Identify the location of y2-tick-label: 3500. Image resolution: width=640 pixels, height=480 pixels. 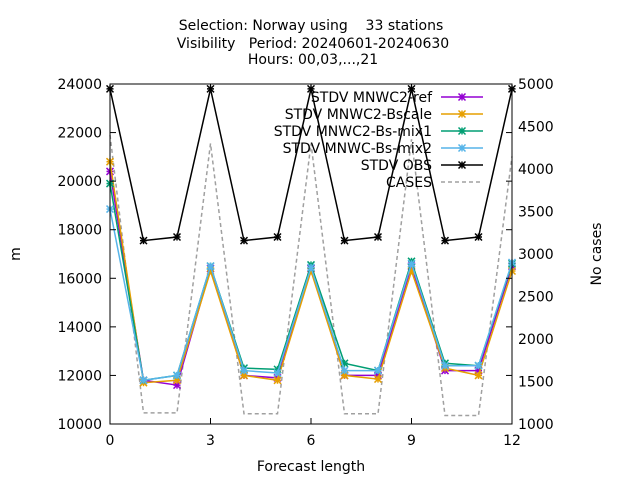
(536, 213).